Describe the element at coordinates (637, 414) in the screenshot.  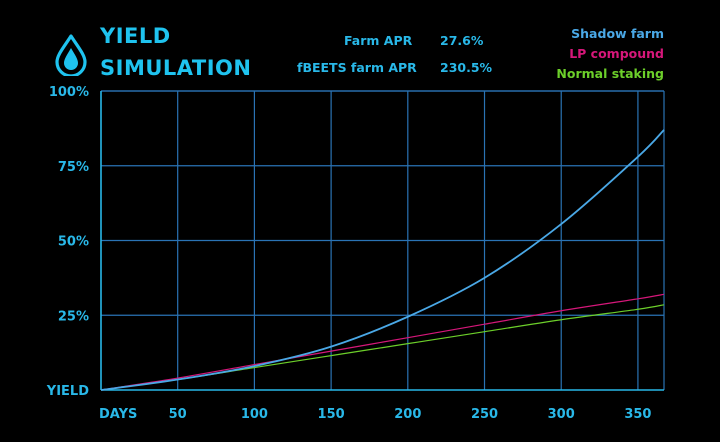
I see `x-tick-label: 350` at that location.